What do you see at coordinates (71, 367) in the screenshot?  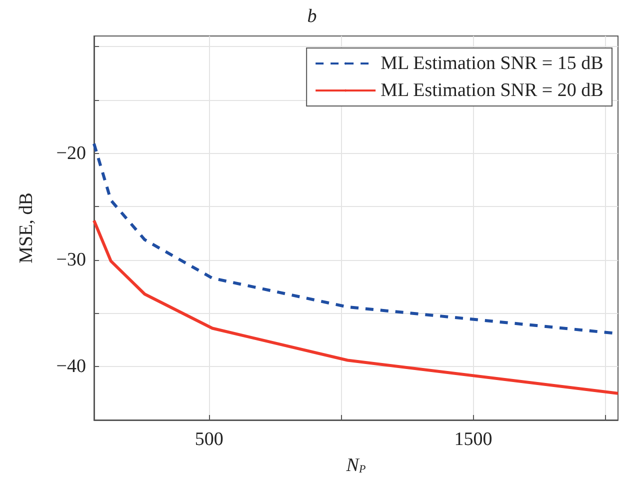 I see `y-tick-label: −40` at bounding box center [71, 367].